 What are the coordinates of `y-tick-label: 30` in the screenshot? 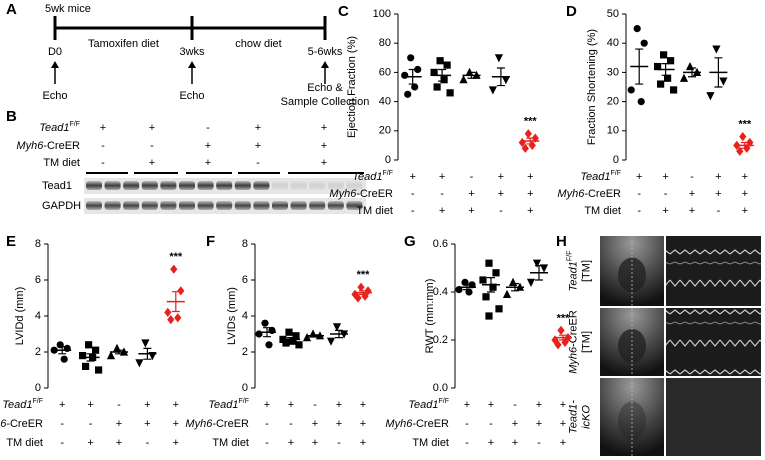 It's located at (613, 72).